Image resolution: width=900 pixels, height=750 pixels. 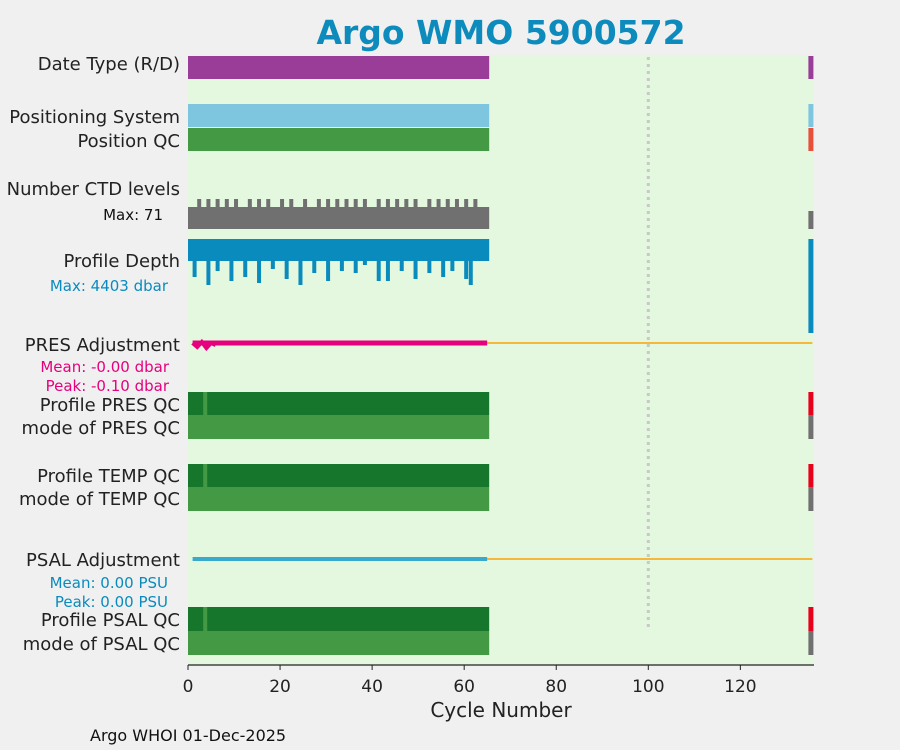 I want to click on label-psal-adjustment: PSAL Adjustment, so click(x=103, y=560).